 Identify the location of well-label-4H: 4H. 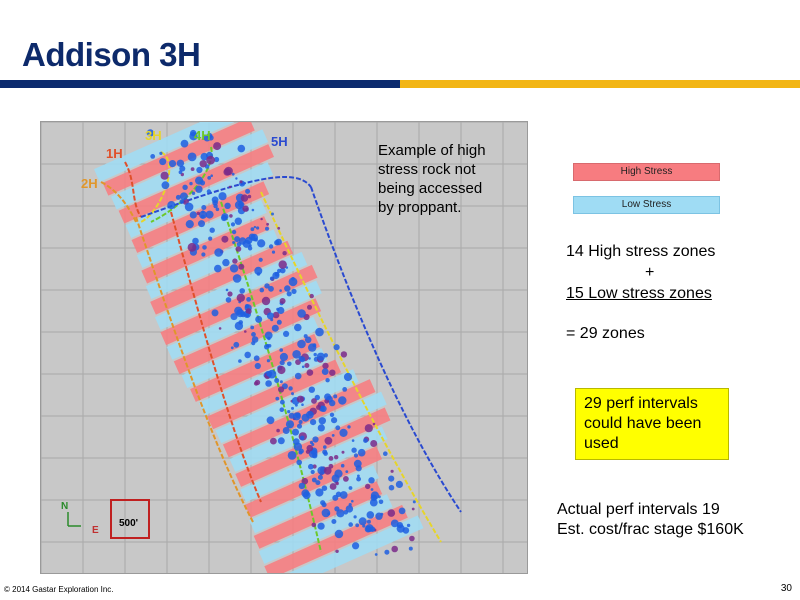
(202, 135).